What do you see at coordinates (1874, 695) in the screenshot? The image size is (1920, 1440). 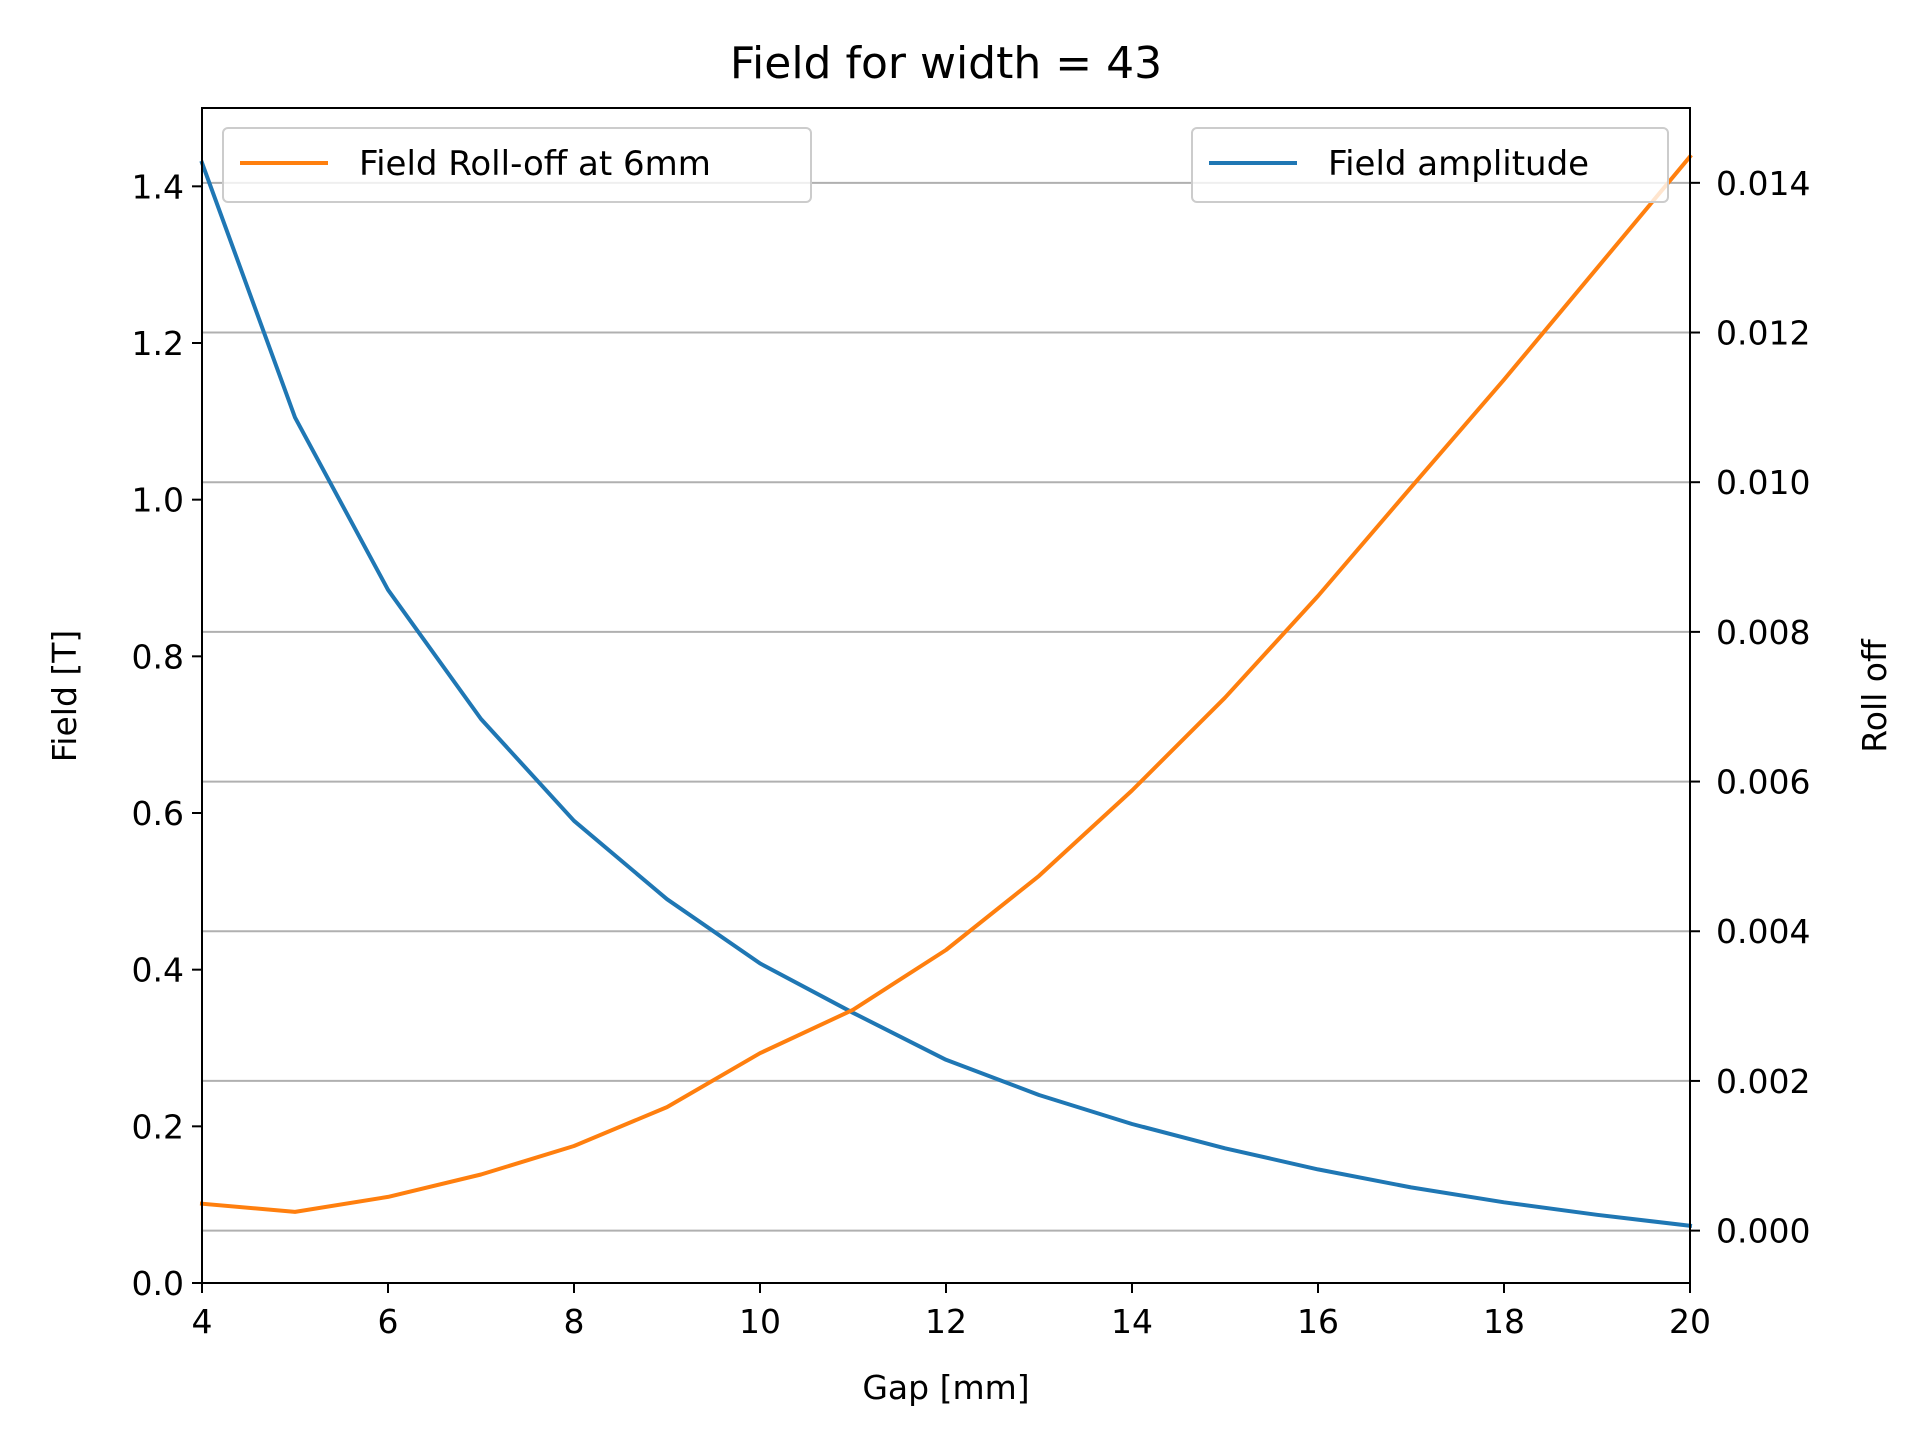 I see `y-right-axis-label: Roll off` at bounding box center [1874, 695].